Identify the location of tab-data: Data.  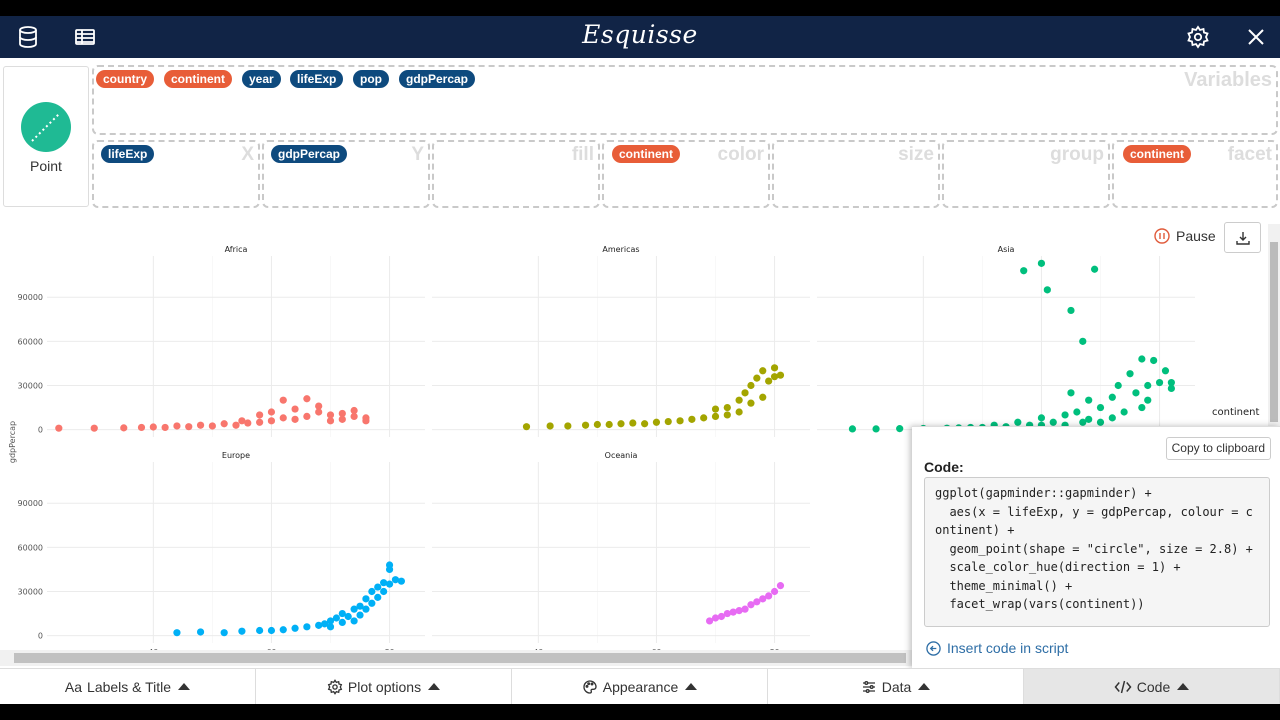
(896, 686).